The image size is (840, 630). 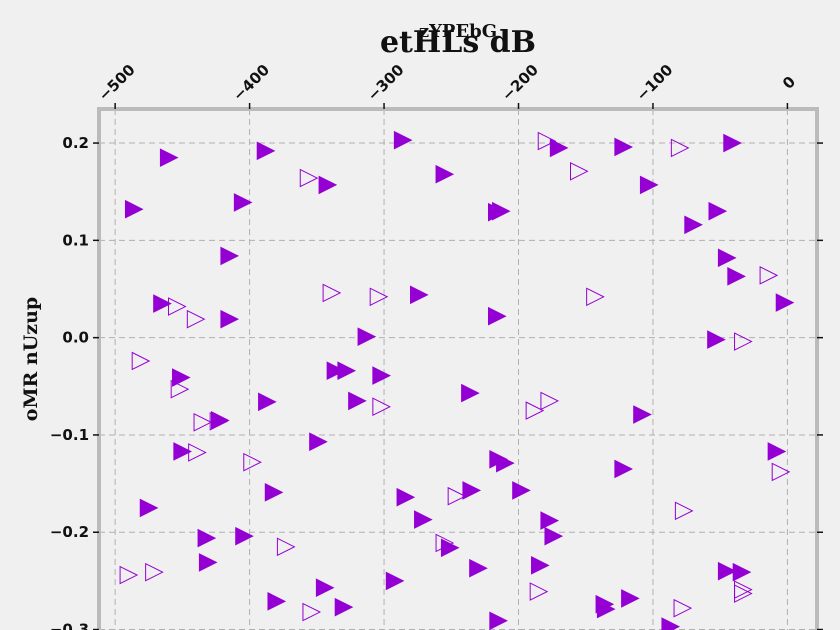 I want to click on chart-title: etHLs dB, so click(x=458, y=42).